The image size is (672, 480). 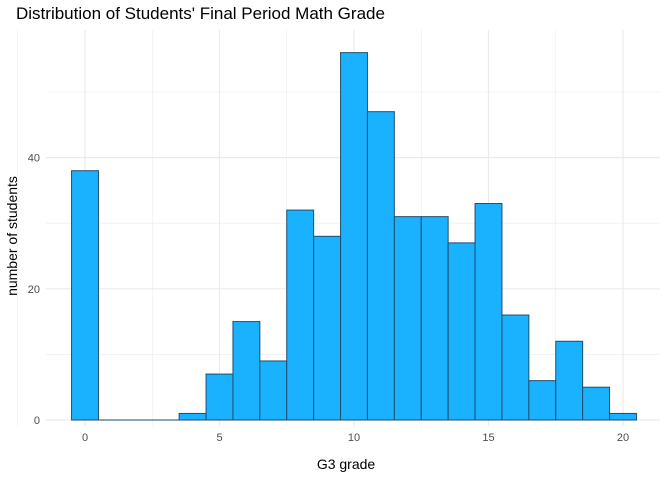 What do you see at coordinates (623, 438) in the screenshot?
I see `x-tick-label: 20` at bounding box center [623, 438].